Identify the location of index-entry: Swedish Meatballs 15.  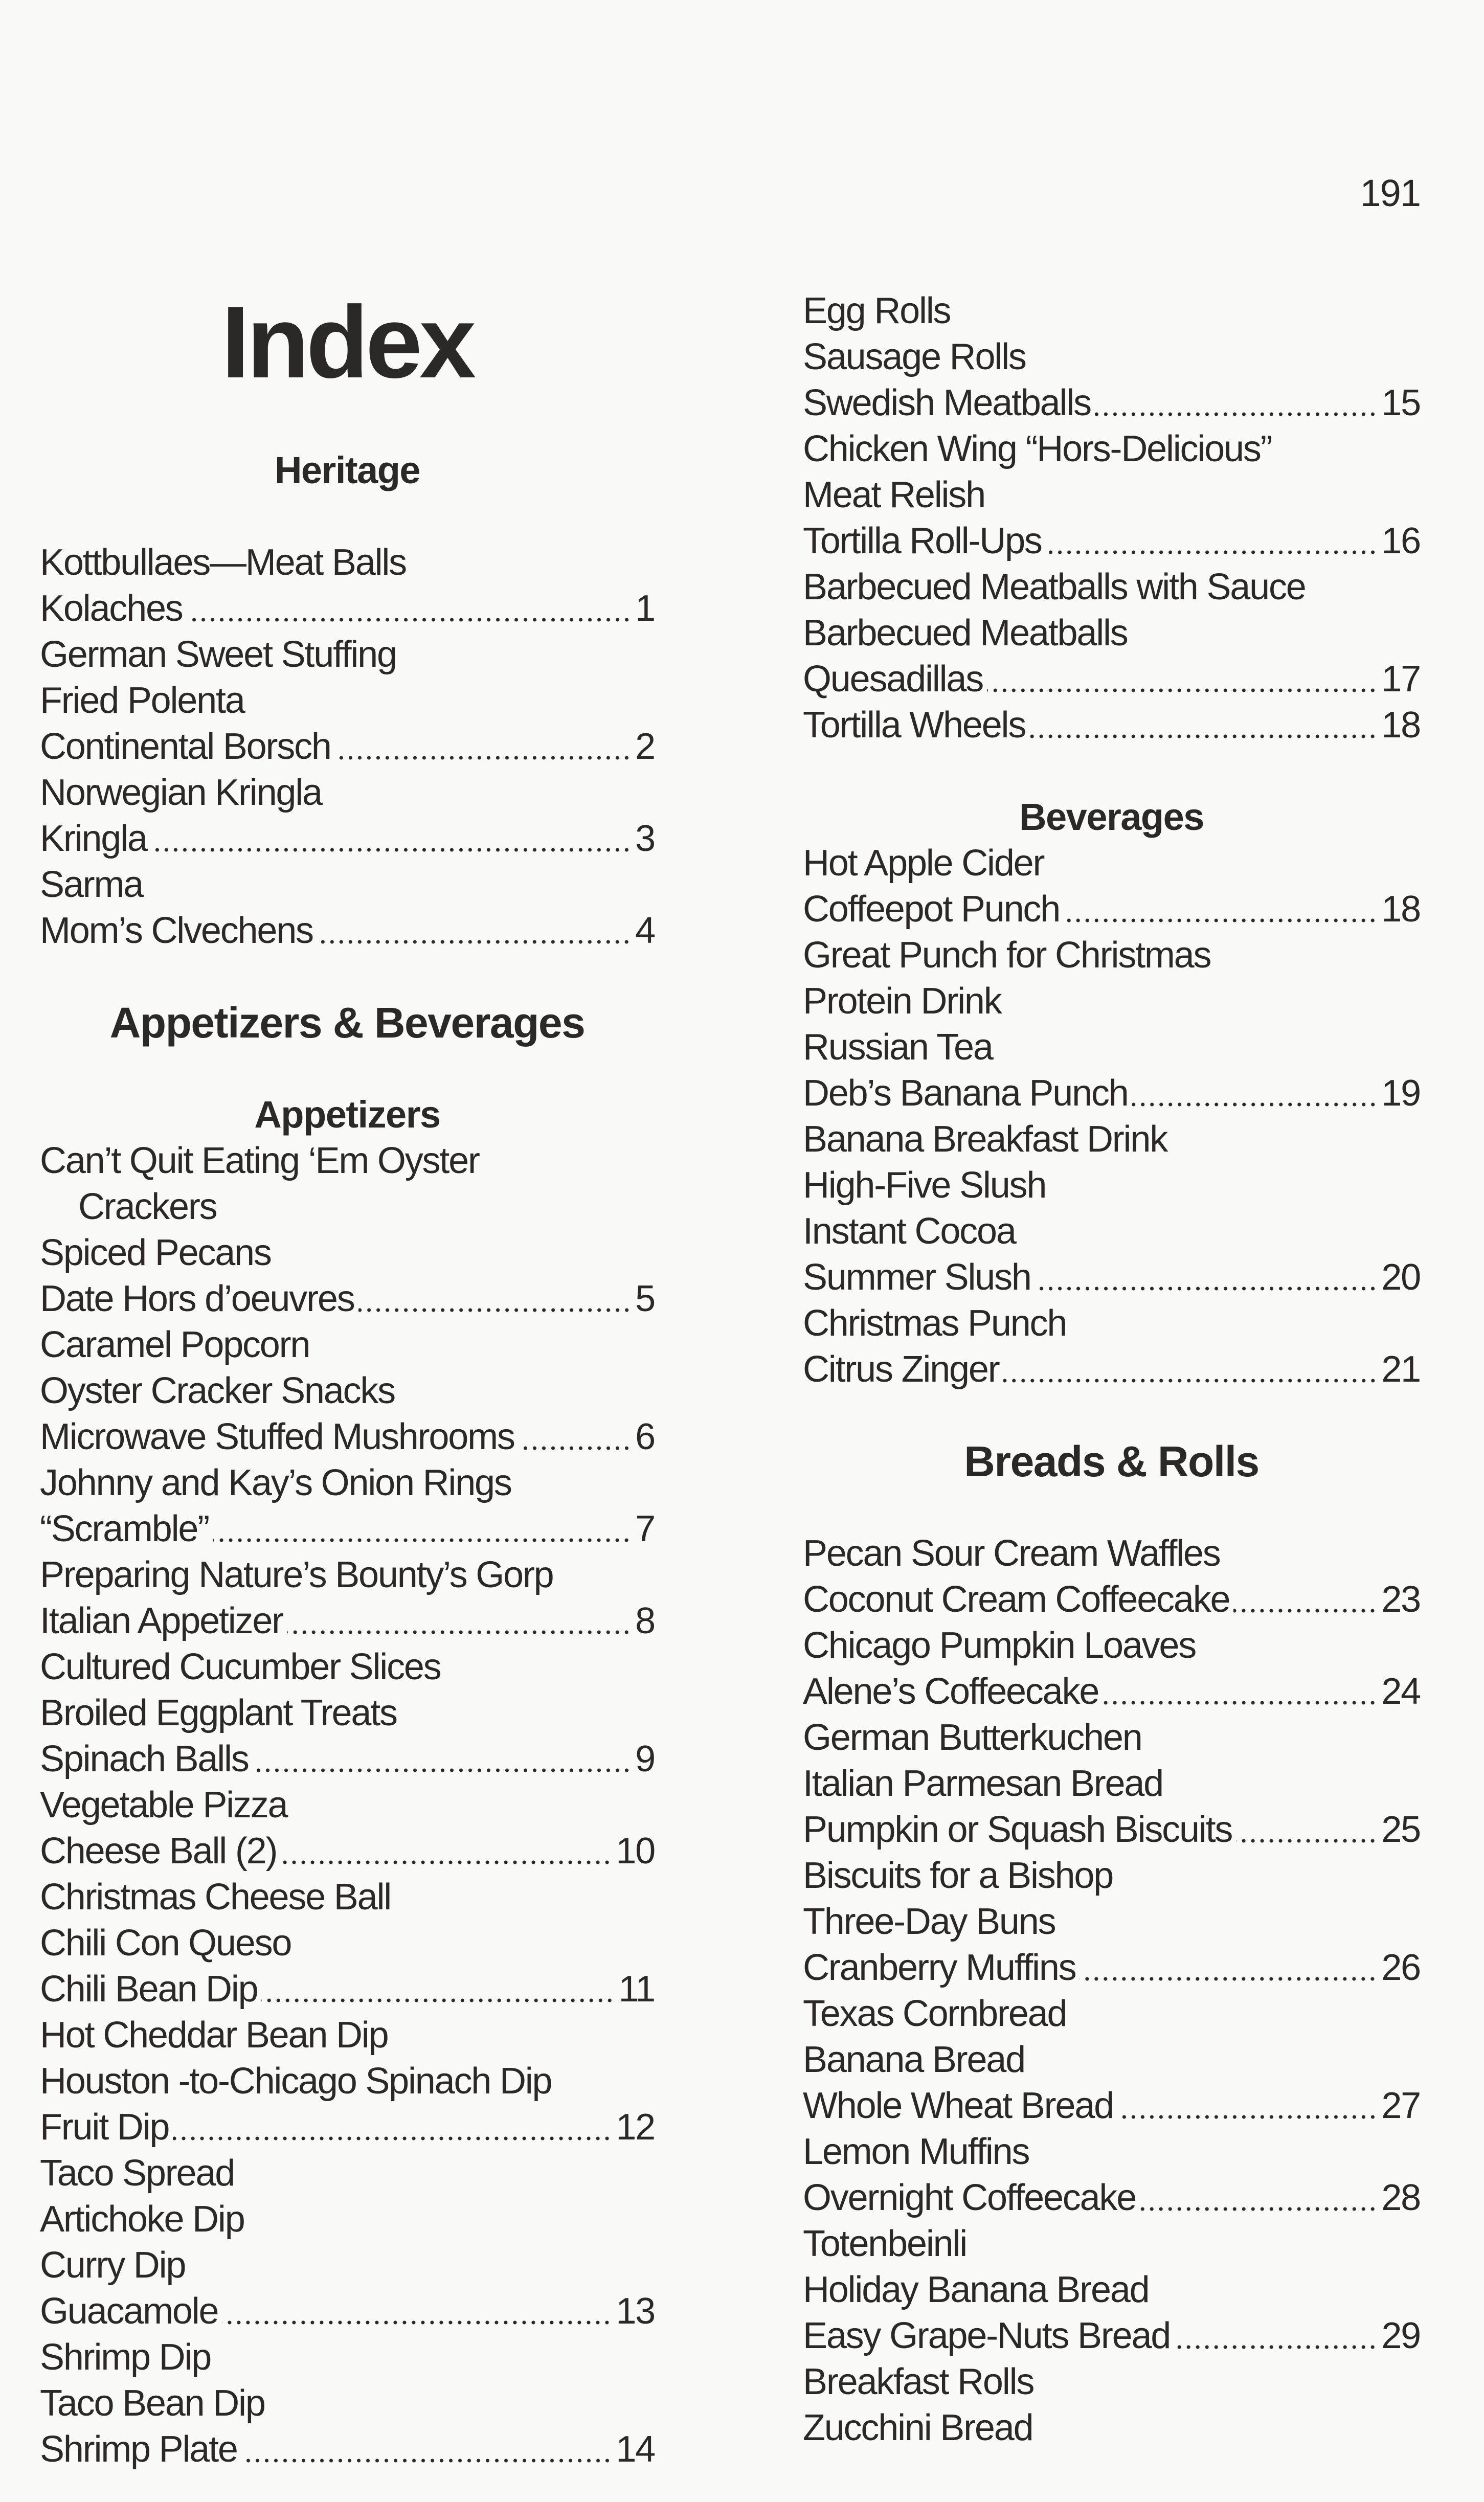
(1112, 403).